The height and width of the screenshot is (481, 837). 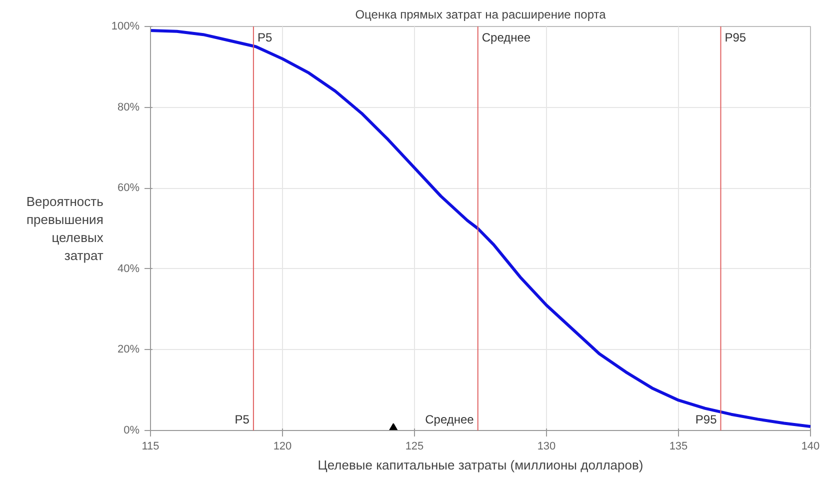 What do you see at coordinates (282, 446) in the screenshot?
I see `x-tick-label: 120` at bounding box center [282, 446].